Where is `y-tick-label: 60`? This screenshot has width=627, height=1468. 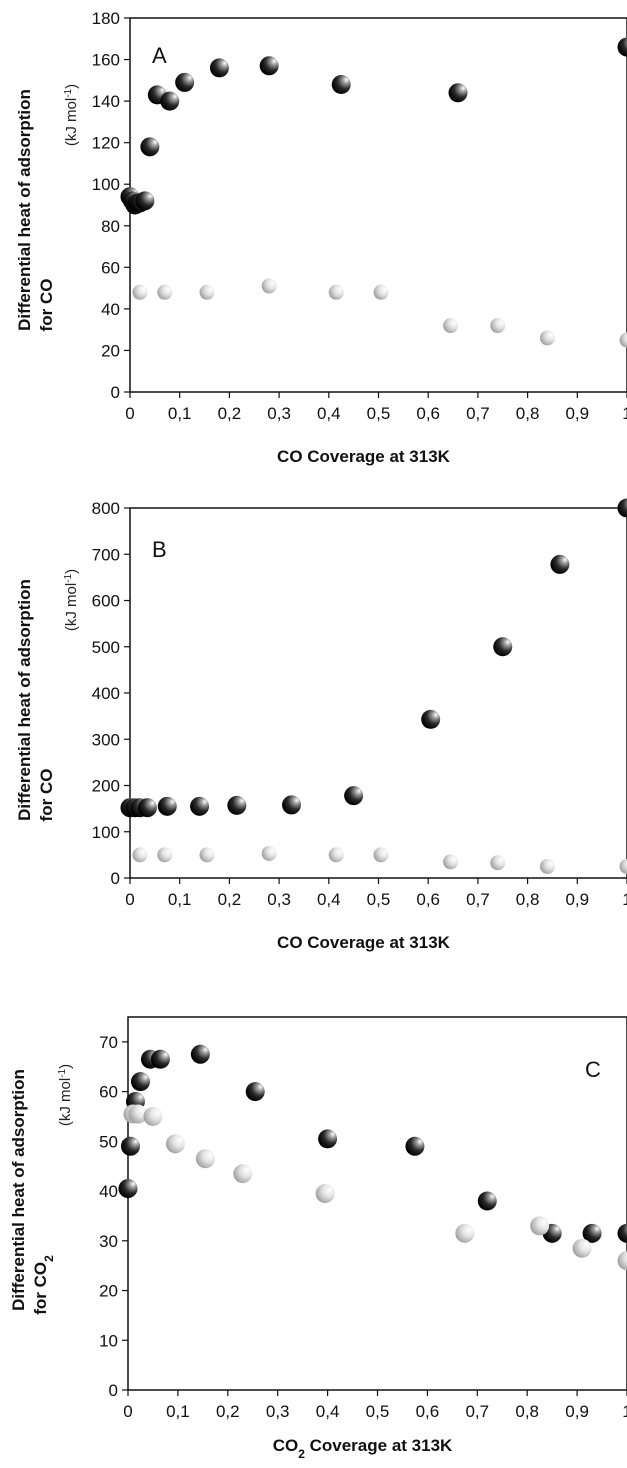 y-tick-label: 60 is located at coordinates (108, 1092).